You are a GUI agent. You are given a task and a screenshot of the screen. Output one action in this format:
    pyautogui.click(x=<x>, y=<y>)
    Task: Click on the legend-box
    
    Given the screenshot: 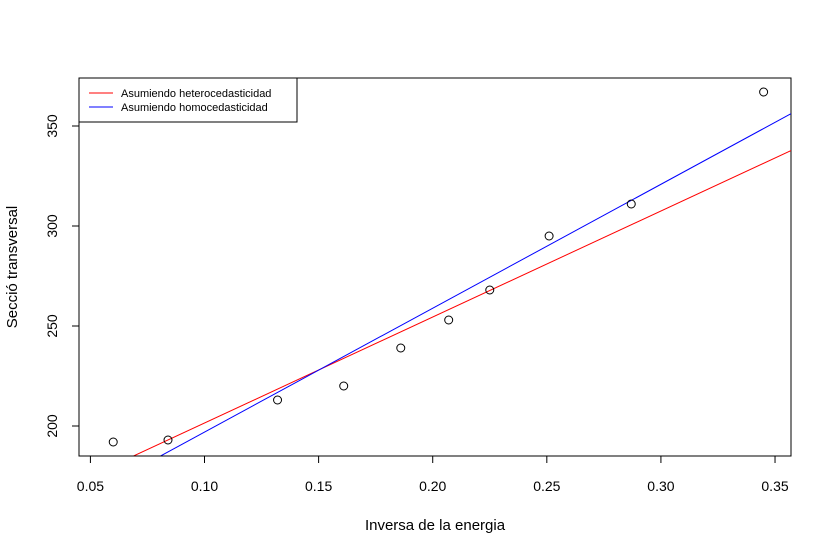 What is the action you would take?
    pyautogui.click(x=188, y=100)
    